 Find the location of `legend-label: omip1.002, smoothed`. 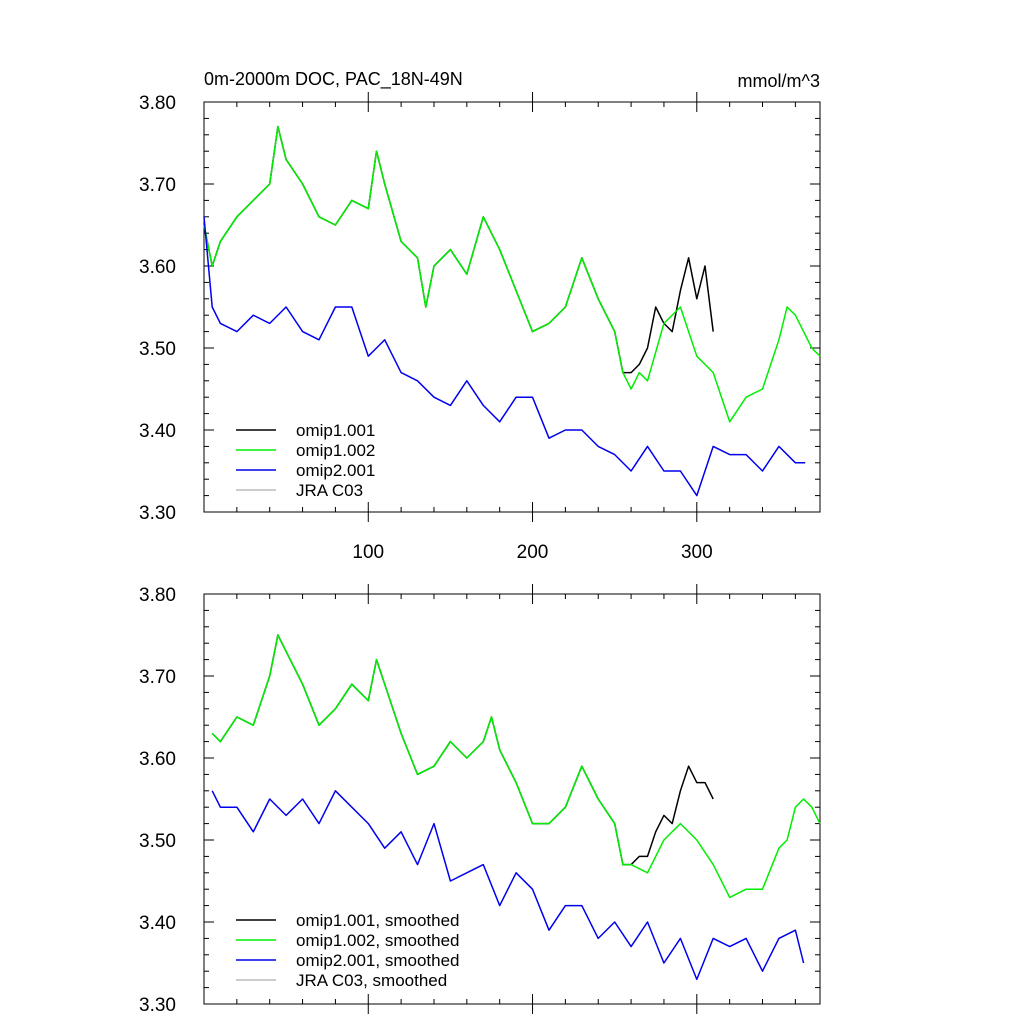

legend-label: omip1.002, smoothed is located at coordinates (378, 940).